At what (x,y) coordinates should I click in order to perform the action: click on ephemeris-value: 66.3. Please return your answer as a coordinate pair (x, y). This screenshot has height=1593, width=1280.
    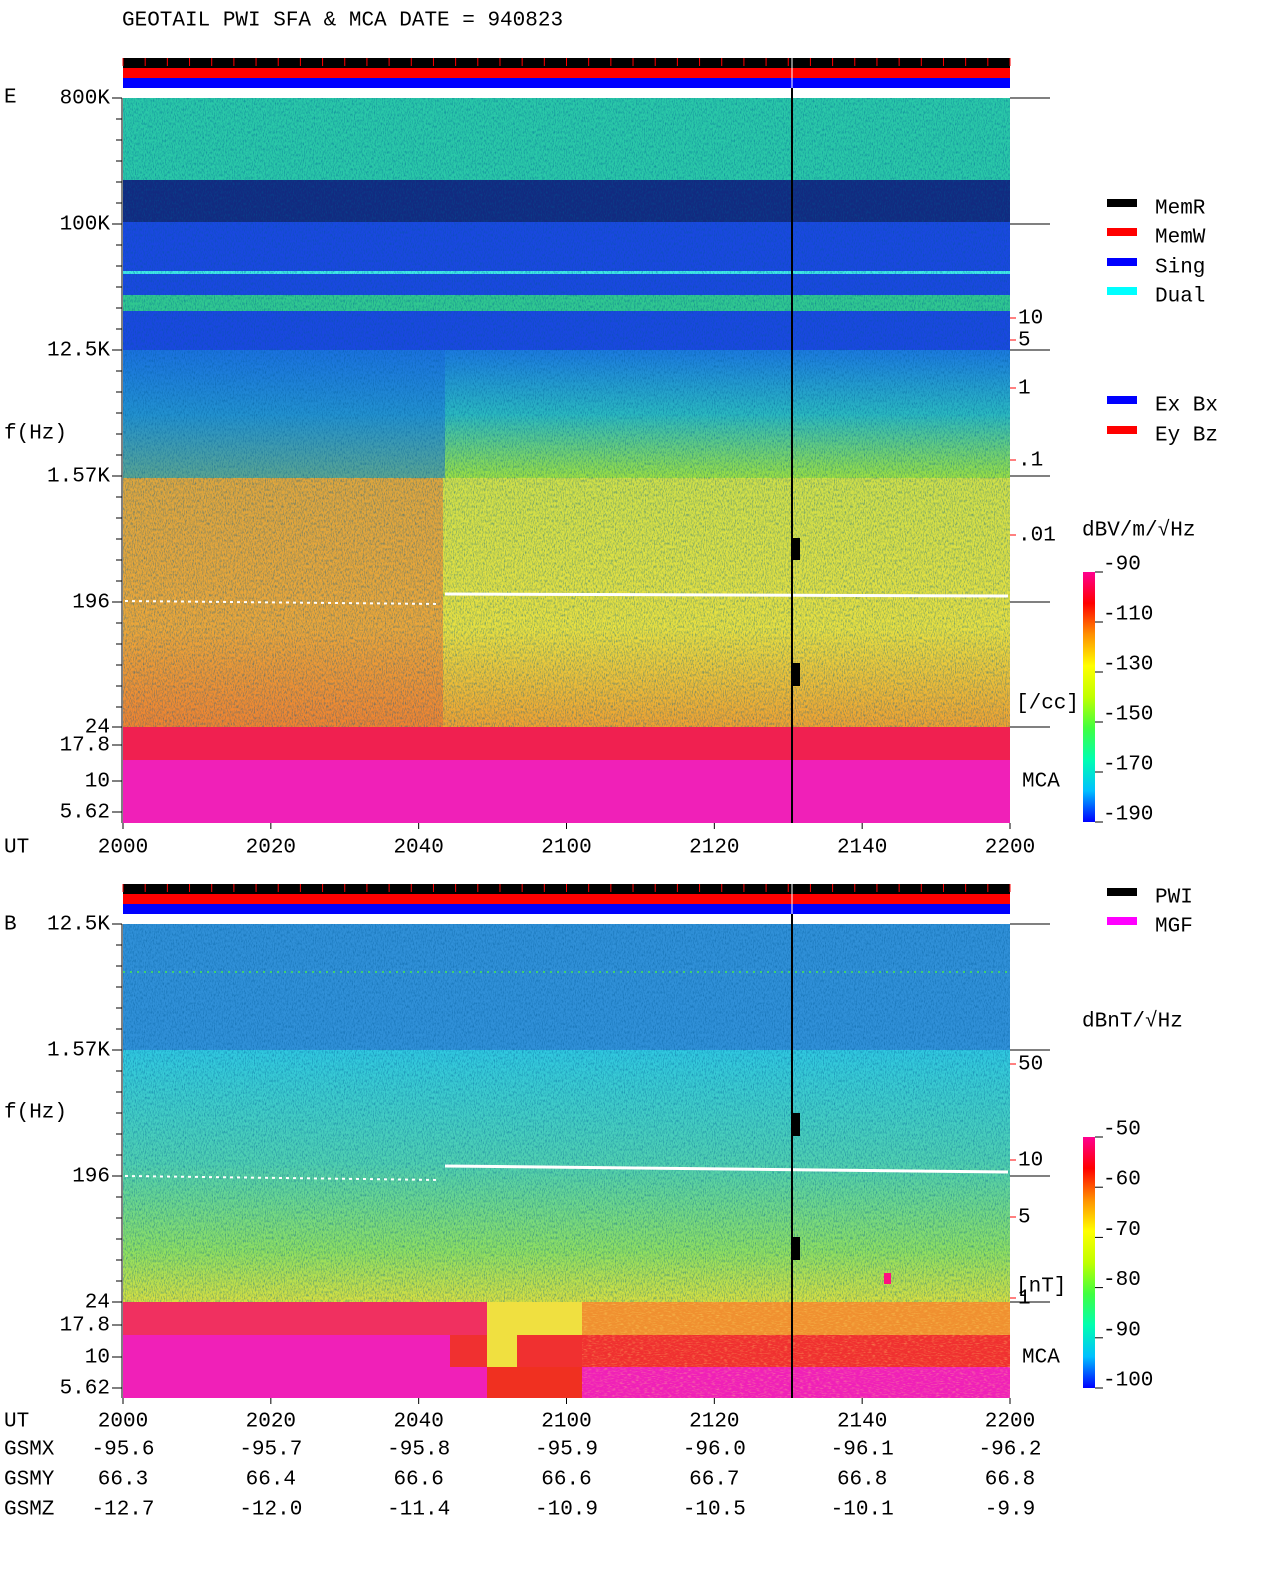
    Looking at the image, I should click on (123, 1480).